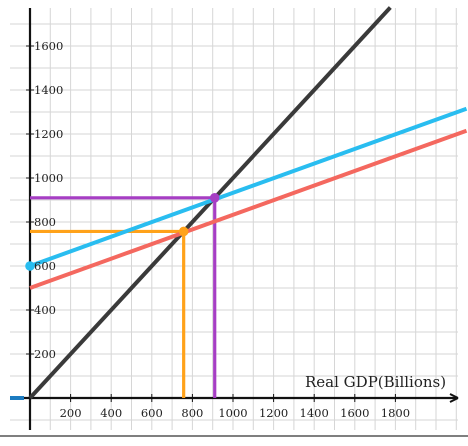 This screenshot has width=468, height=446. I want to click on y-tick-label: 1200, so click(48, 134).